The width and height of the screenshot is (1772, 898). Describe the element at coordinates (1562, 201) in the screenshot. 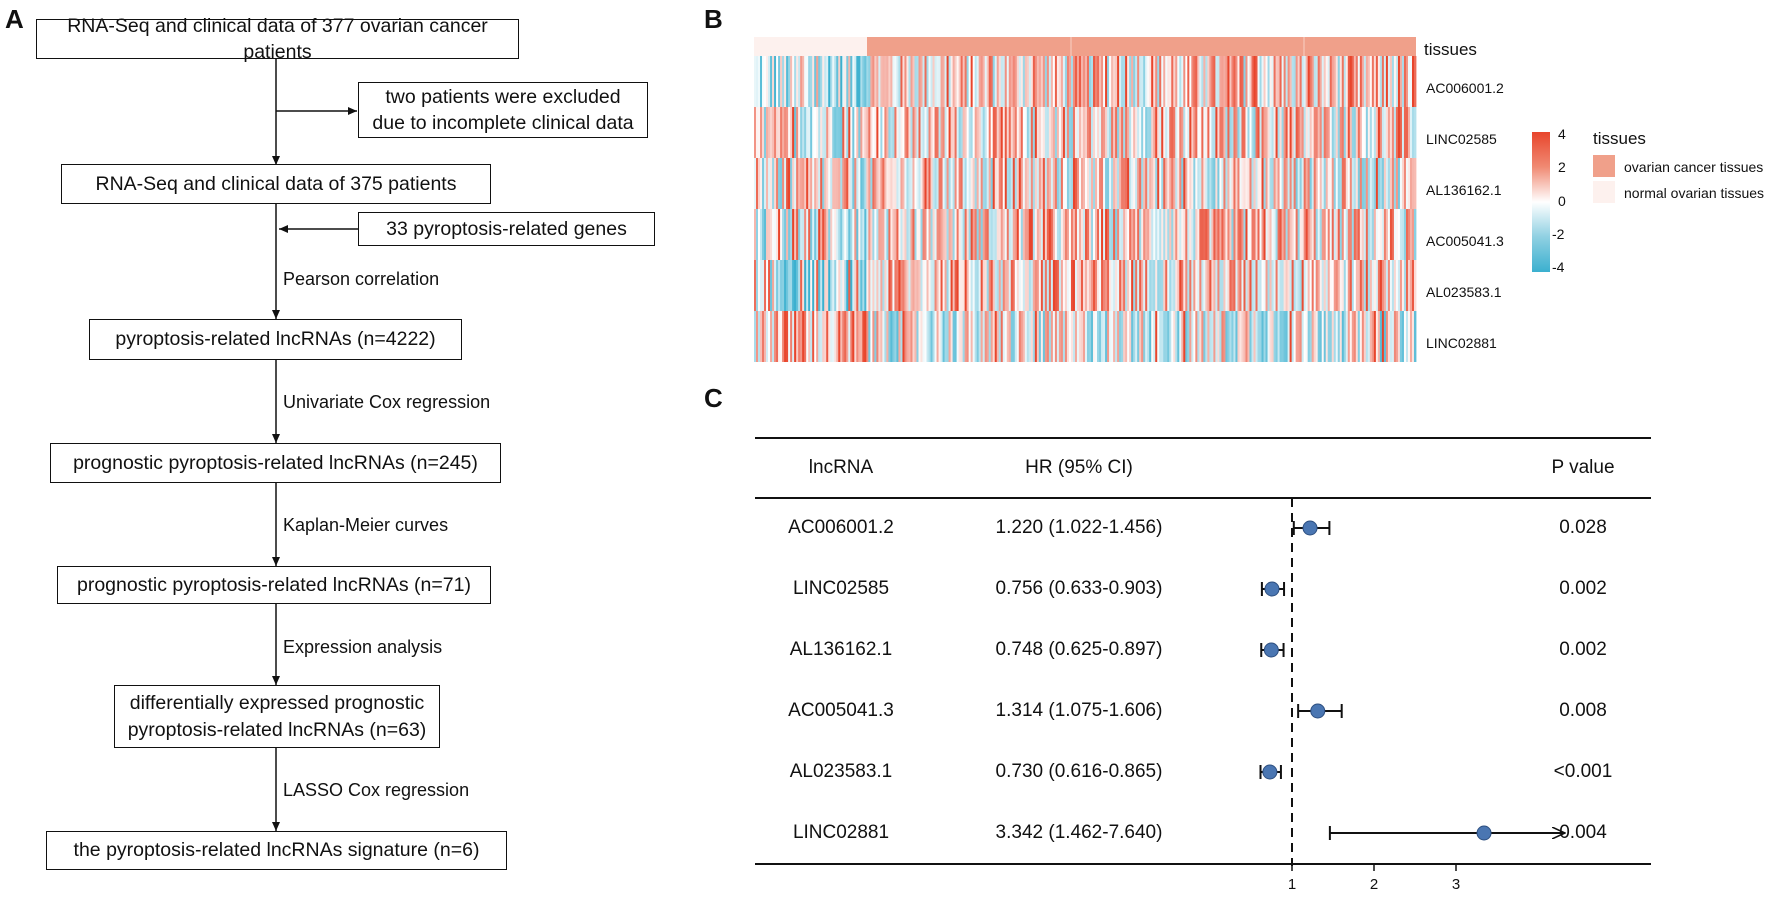

I see `color-scale-tick: 0` at that location.